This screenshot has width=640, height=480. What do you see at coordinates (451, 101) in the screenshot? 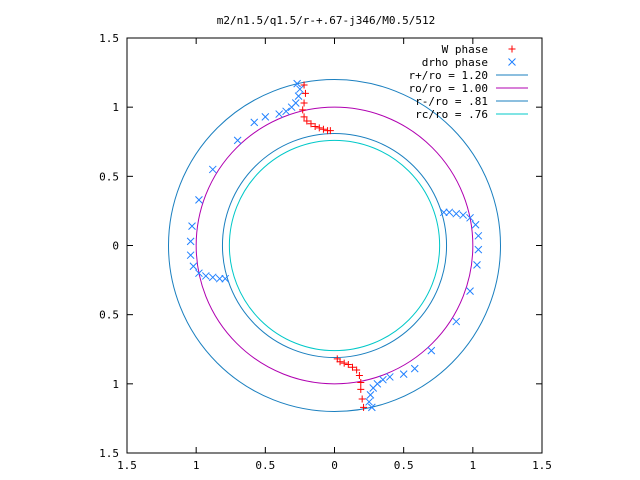
I see `legend-label: r-/ro = .81` at bounding box center [451, 101].